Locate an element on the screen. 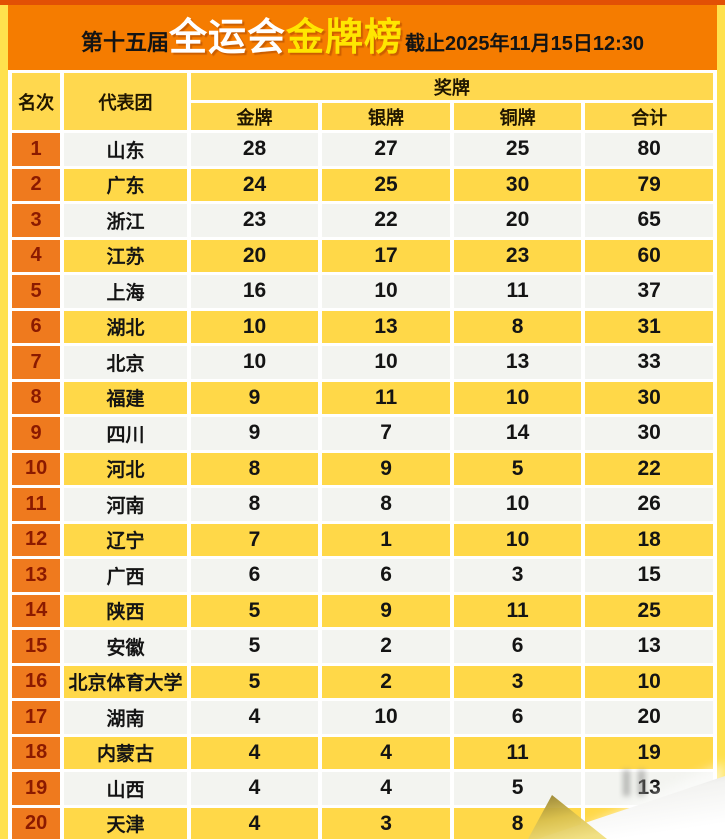 Image resolution: width=725 pixels, height=839 pixels. title-prefix: 第十五届 is located at coordinates (124, 42).